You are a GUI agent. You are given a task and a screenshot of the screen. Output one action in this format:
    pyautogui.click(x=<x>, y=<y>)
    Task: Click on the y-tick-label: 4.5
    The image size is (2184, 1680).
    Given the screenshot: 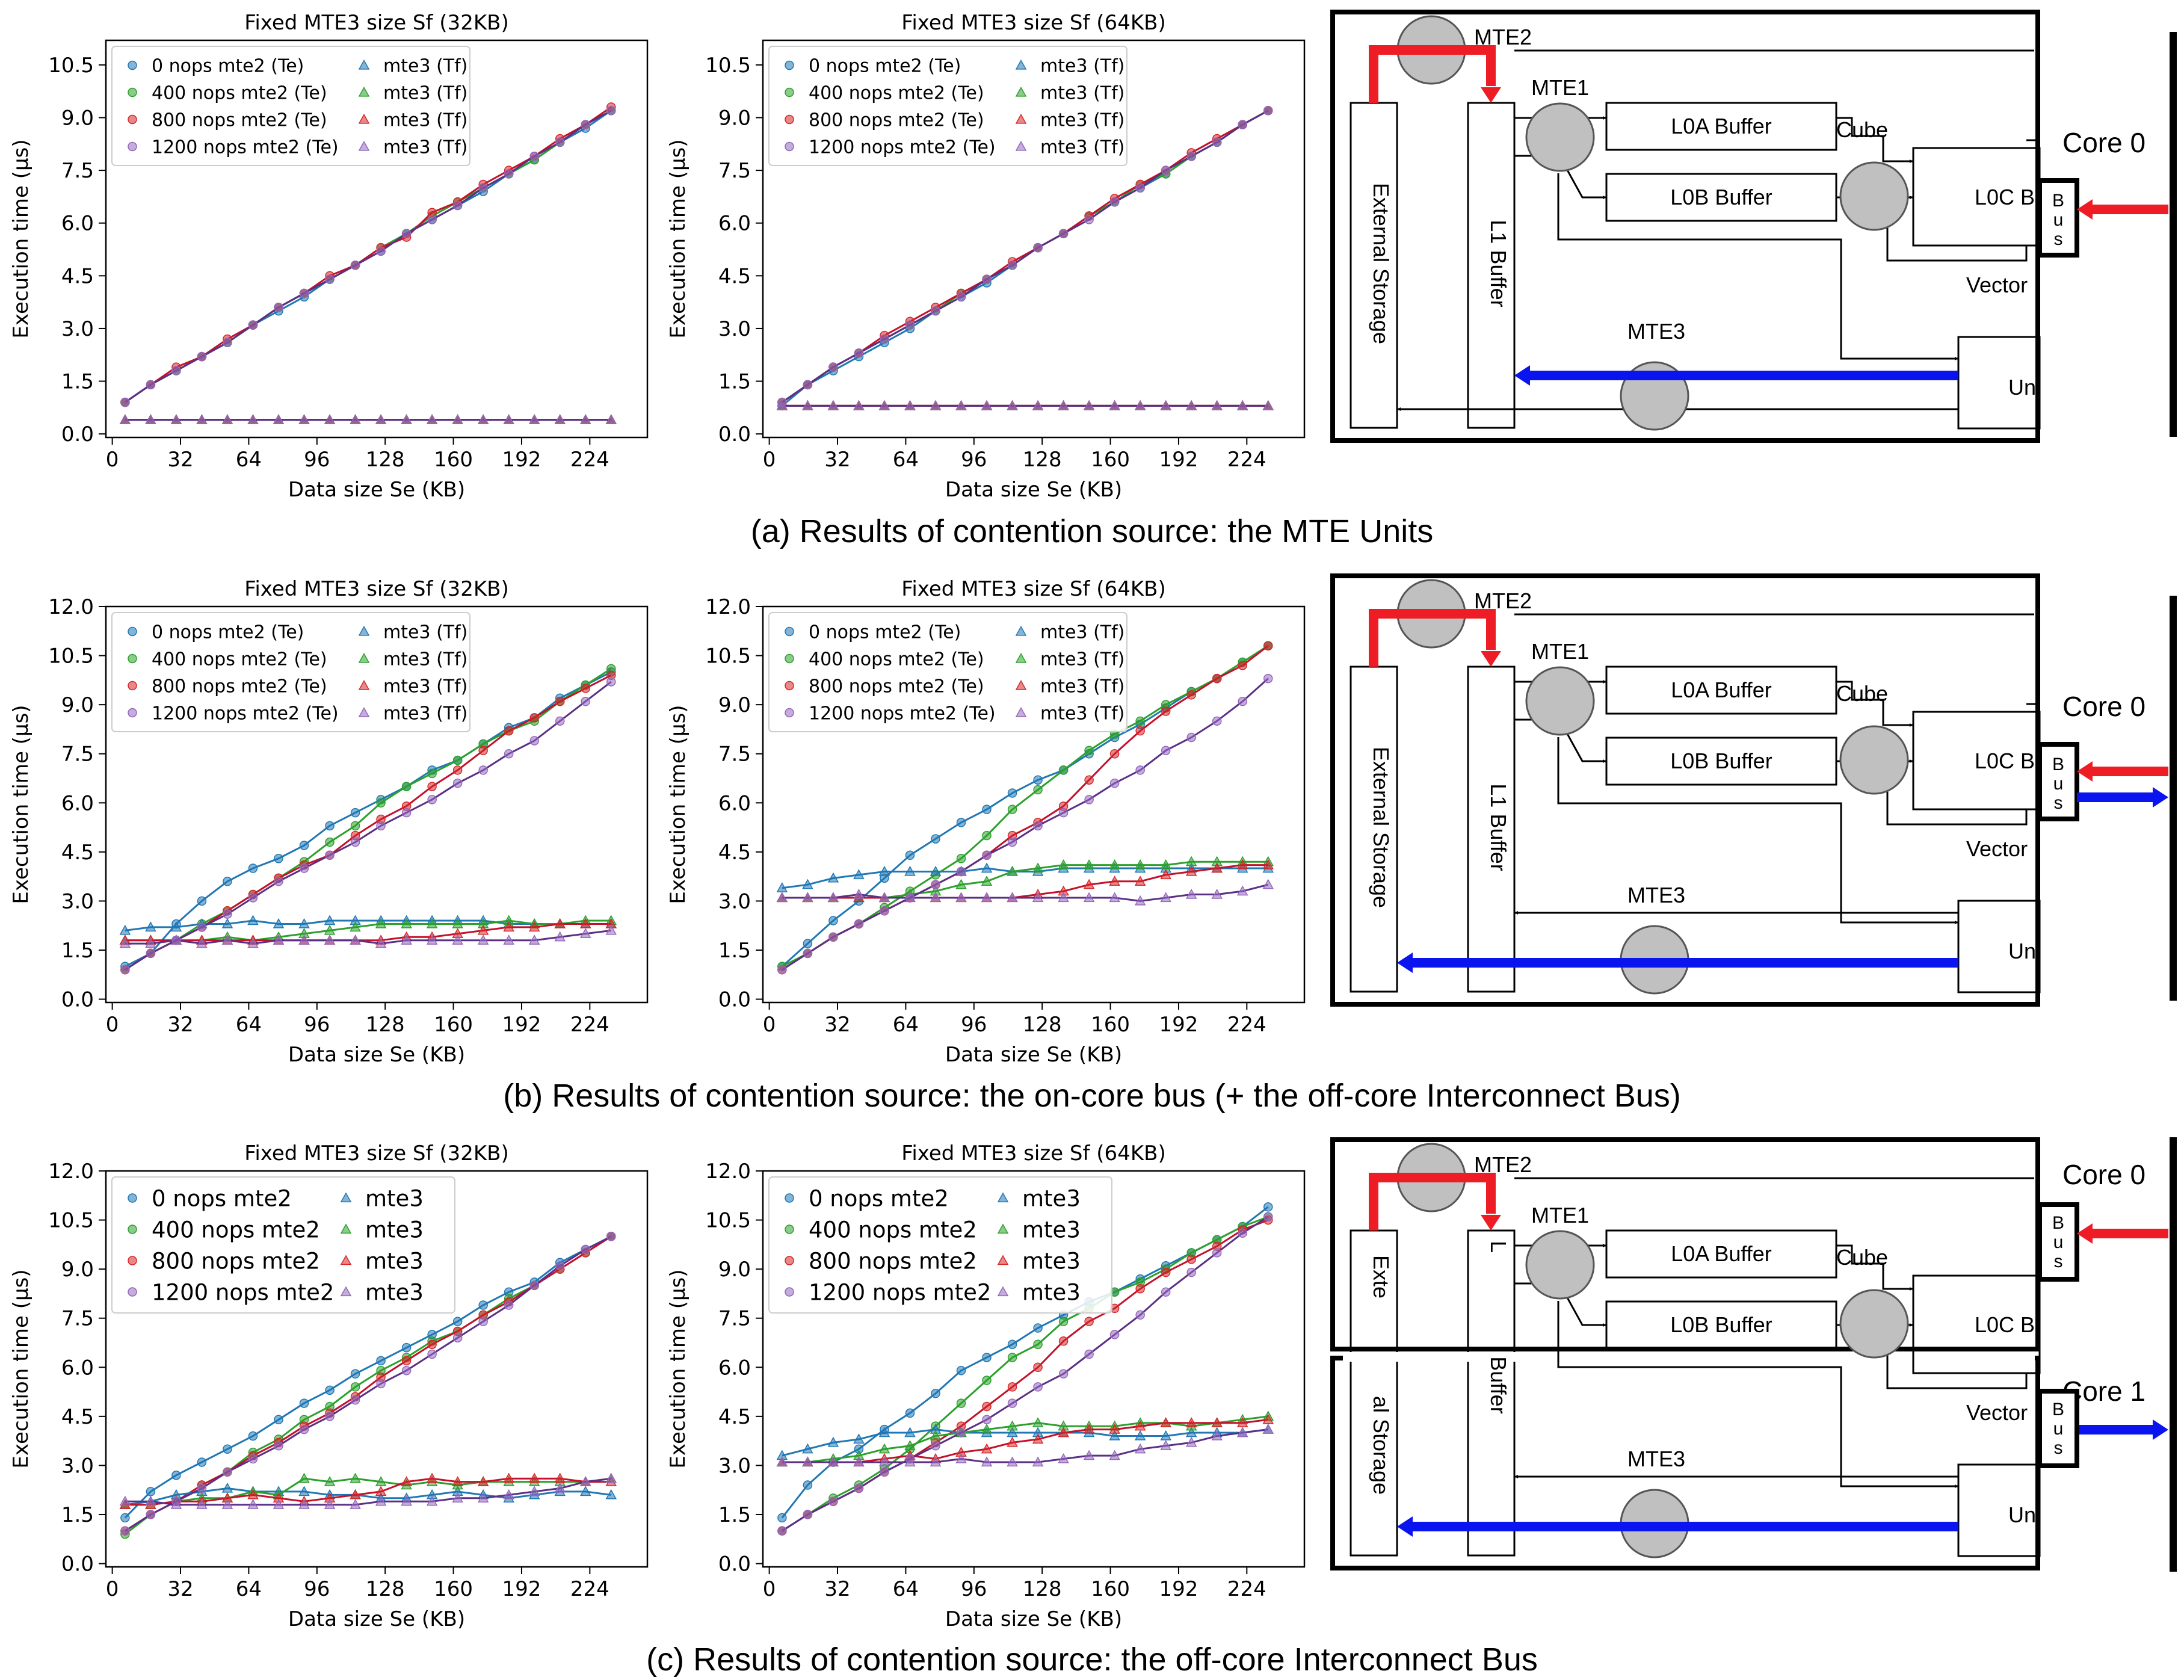 What is the action you would take?
    pyautogui.click(x=735, y=1417)
    